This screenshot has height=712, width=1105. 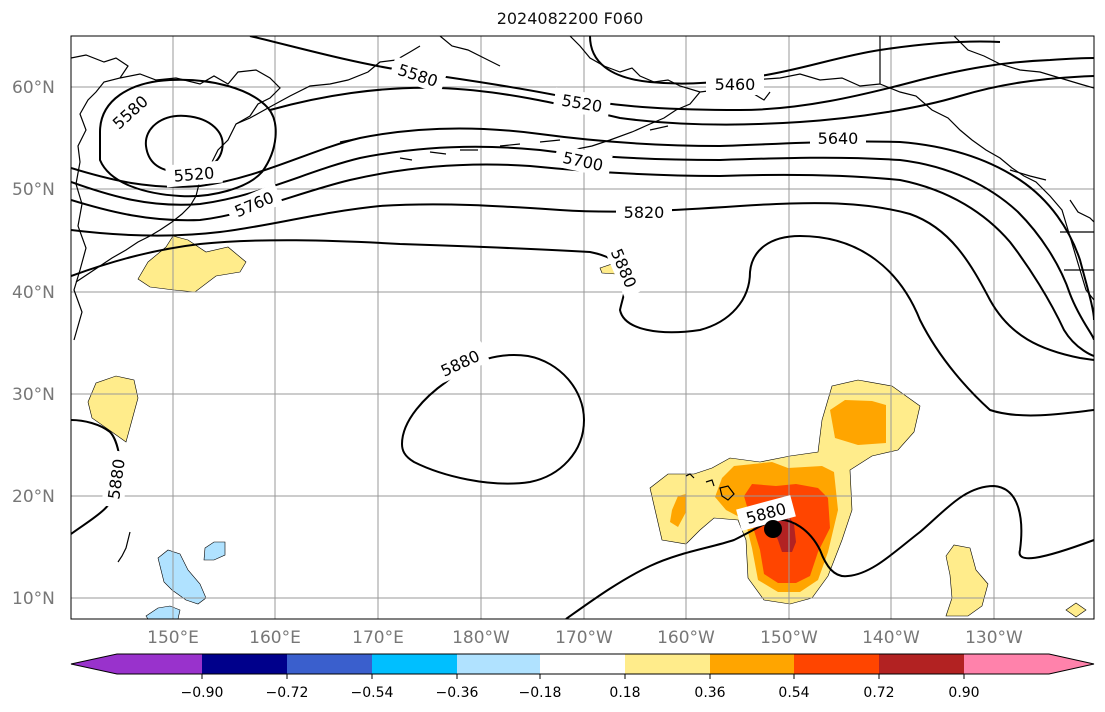 What do you see at coordinates (793, 693) in the screenshot?
I see `colorbar-tick: 0.54` at bounding box center [793, 693].